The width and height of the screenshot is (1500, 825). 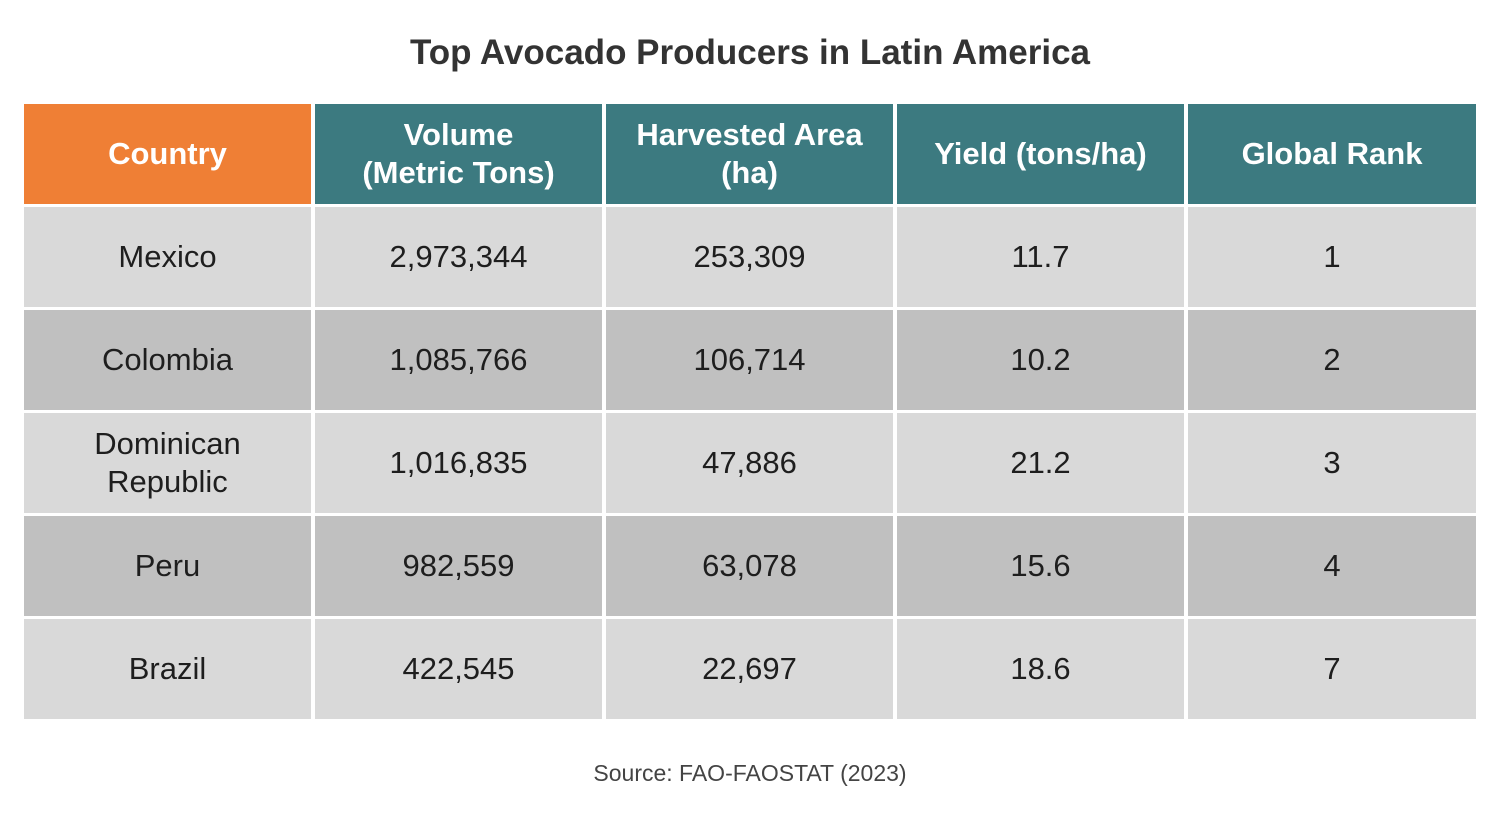 I want to click on table-cell-yield-tons-ha: 18.6, so click(x=1040, y=669).